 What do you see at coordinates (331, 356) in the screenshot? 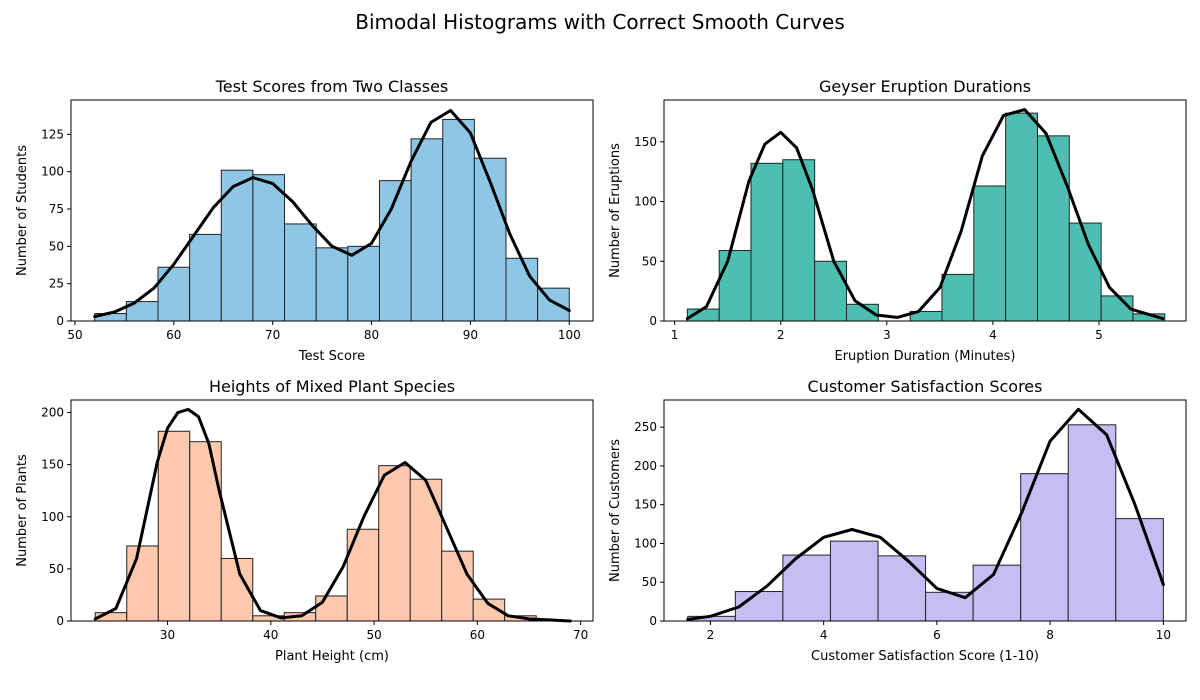
I see `x-axis-label: Test Score` at bounding box center [331, 356].